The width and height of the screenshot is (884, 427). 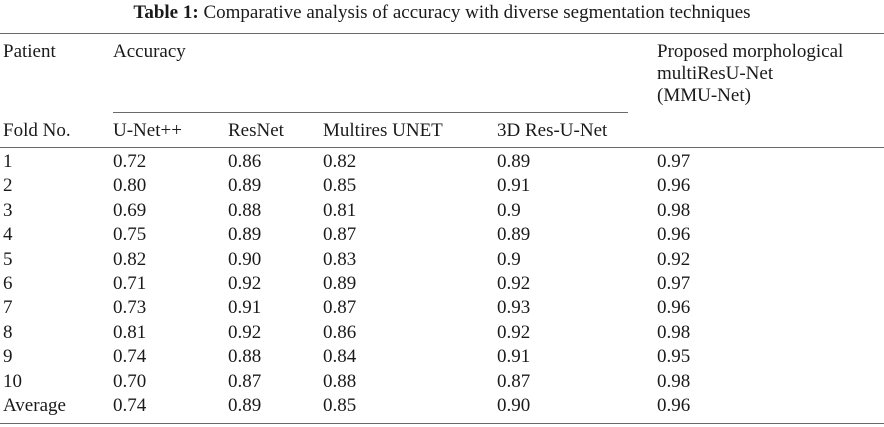 I want to click on header-fold-no: Fold No., so click(x=37, y=130).